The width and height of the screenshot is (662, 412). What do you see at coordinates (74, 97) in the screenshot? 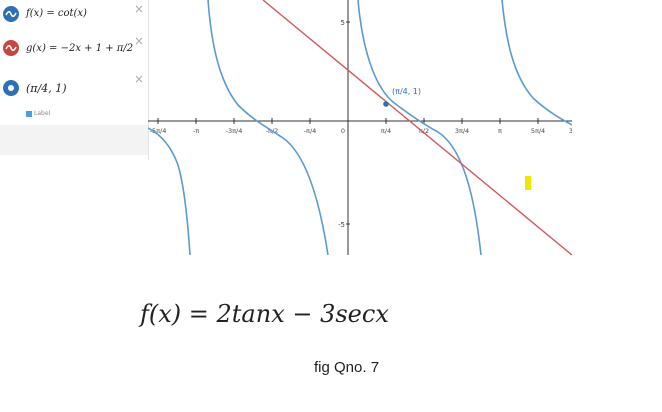
I see `expression-row-point: (π/4, 1) × Label` at bounding box center [74, 97].